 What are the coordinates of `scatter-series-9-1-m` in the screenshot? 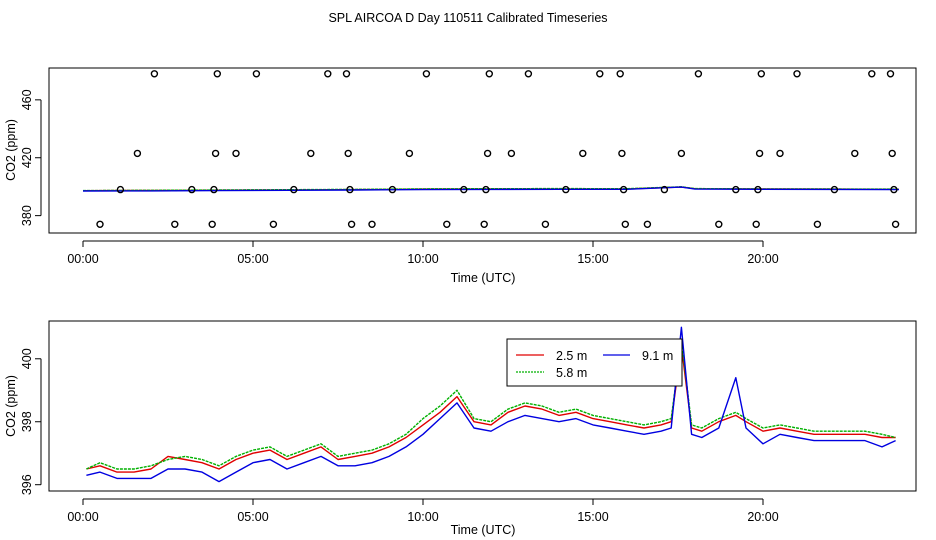 It's located at (491, 189).